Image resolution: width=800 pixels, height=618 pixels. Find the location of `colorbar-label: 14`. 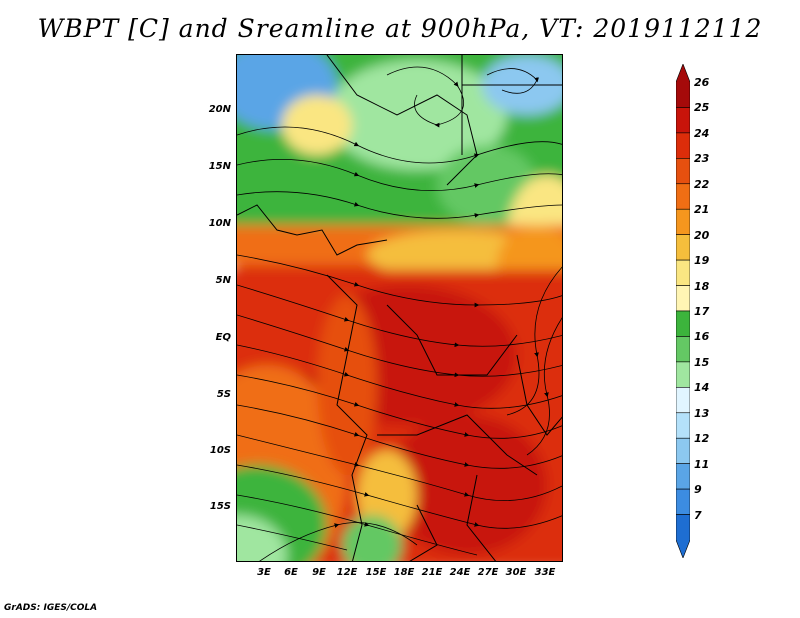

colorbar-label: 14 is located at coordinates (702, 388).